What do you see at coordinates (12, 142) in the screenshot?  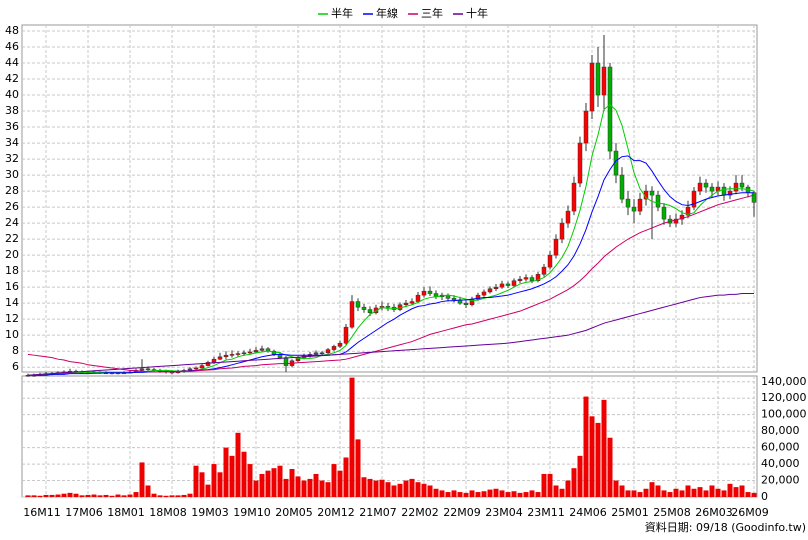 I see `y-tick-label: 34` at bounding box center [12, 142].